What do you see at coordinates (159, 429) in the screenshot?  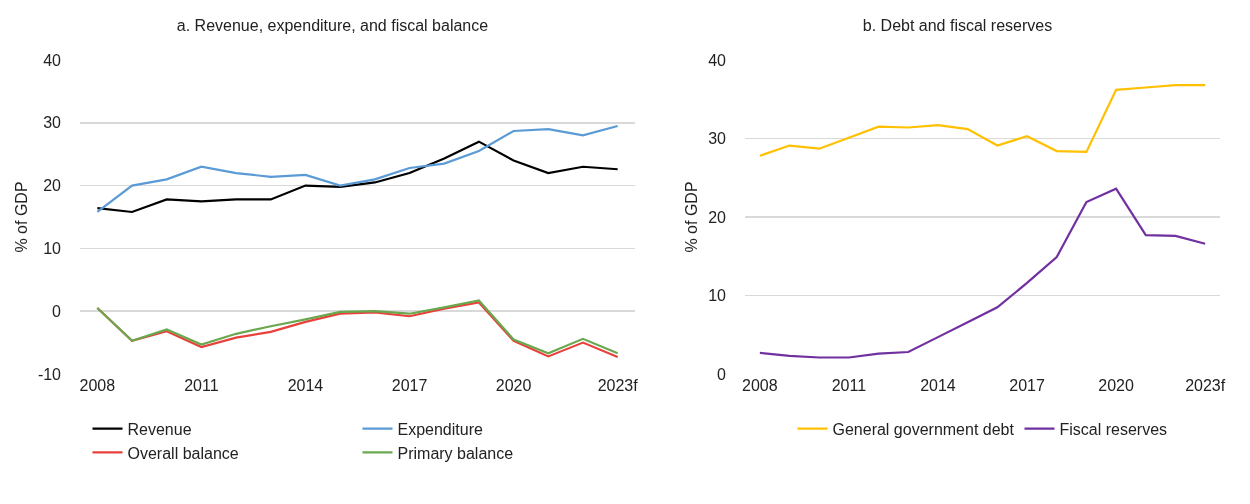 I see `legend-label: Revenue` at bounding box center [159, 429].